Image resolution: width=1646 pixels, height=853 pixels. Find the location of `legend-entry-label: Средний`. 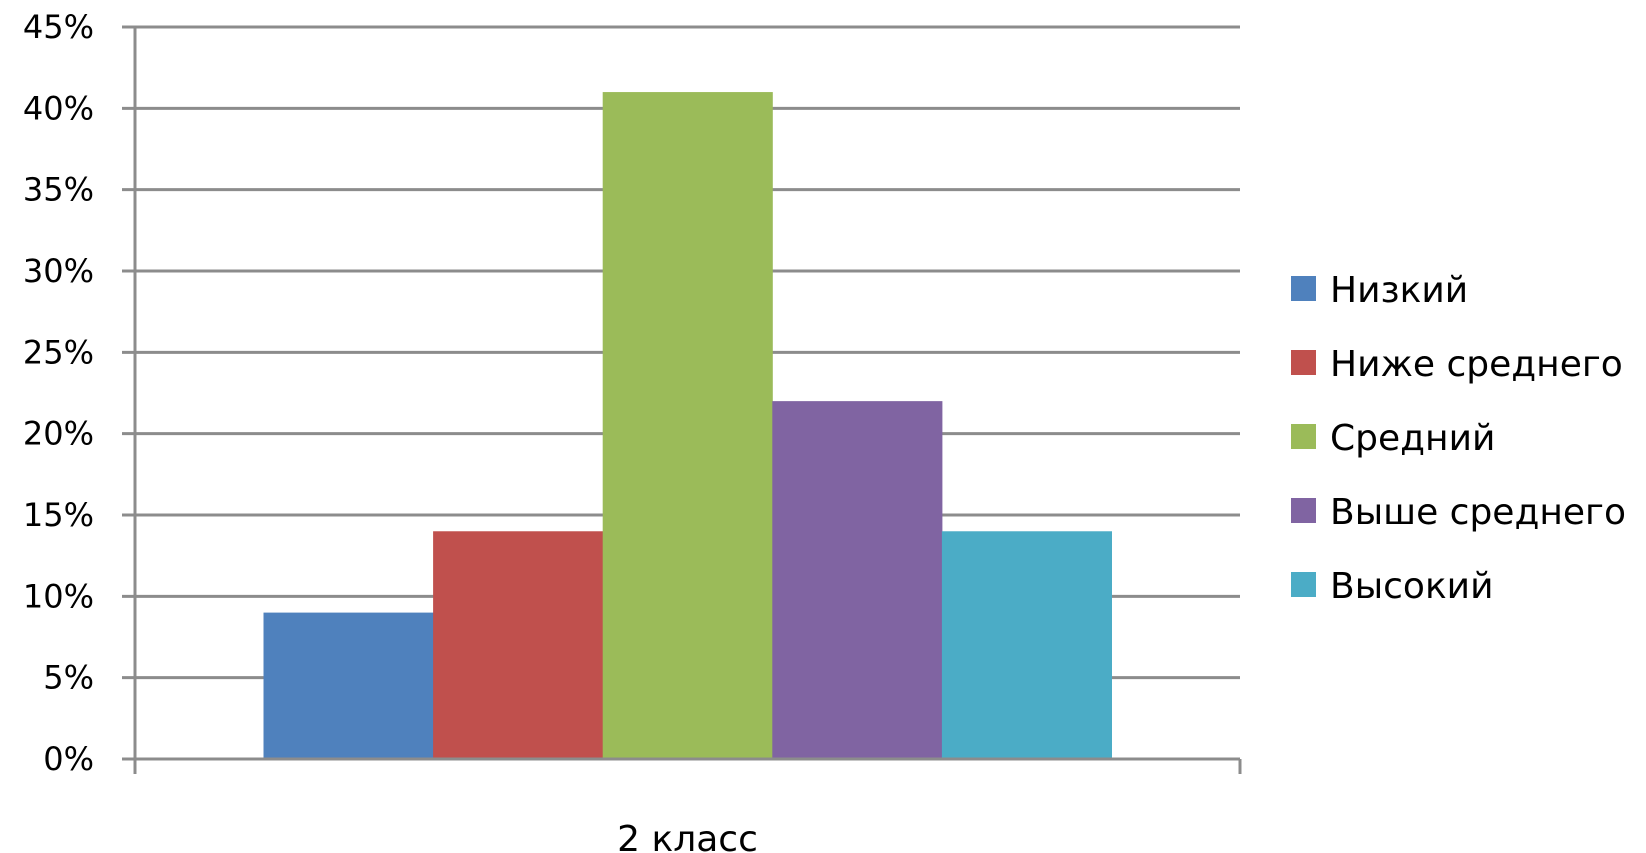

legend-entry-label: Средний is located at coordinates (1412, 438).